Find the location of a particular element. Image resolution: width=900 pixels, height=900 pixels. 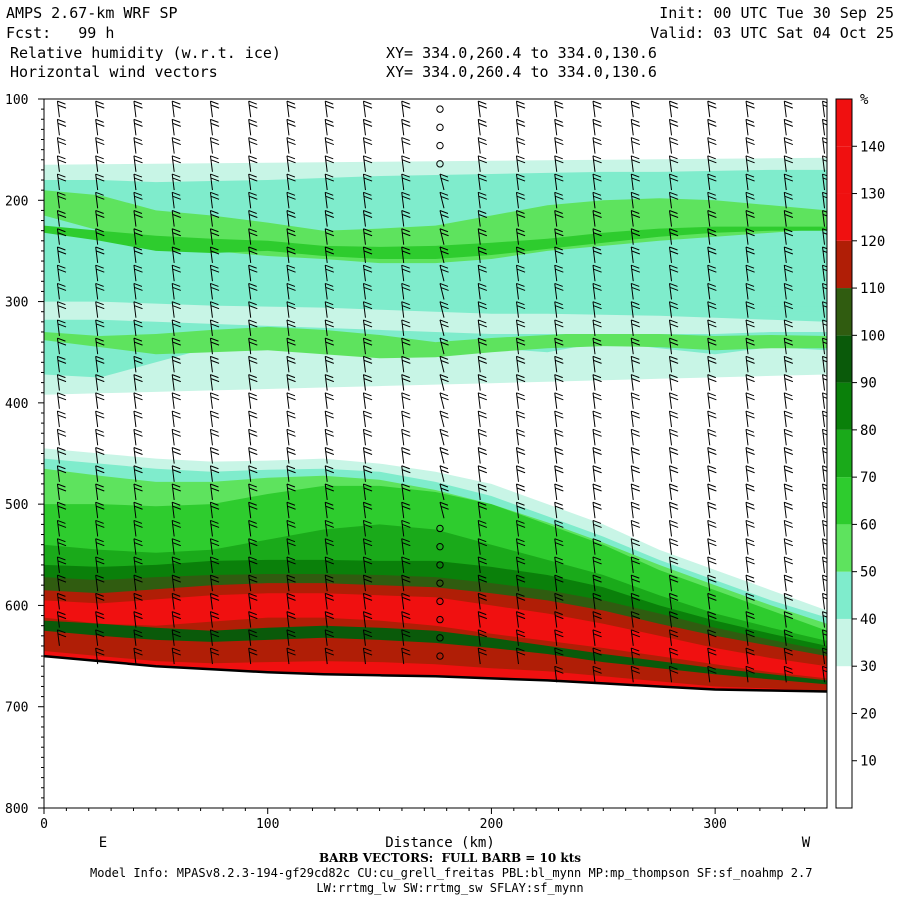

terrain-line is located at coordinates (435, 673).